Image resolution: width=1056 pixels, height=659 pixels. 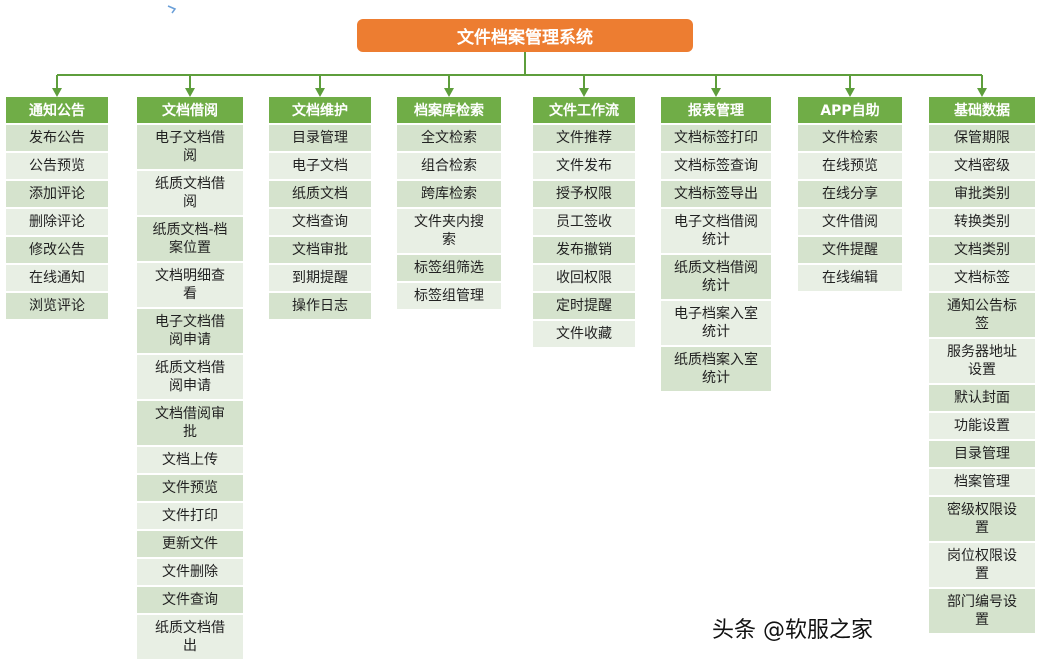 I want to click on feature-item: 公告预览, so click(x=57, y=166).